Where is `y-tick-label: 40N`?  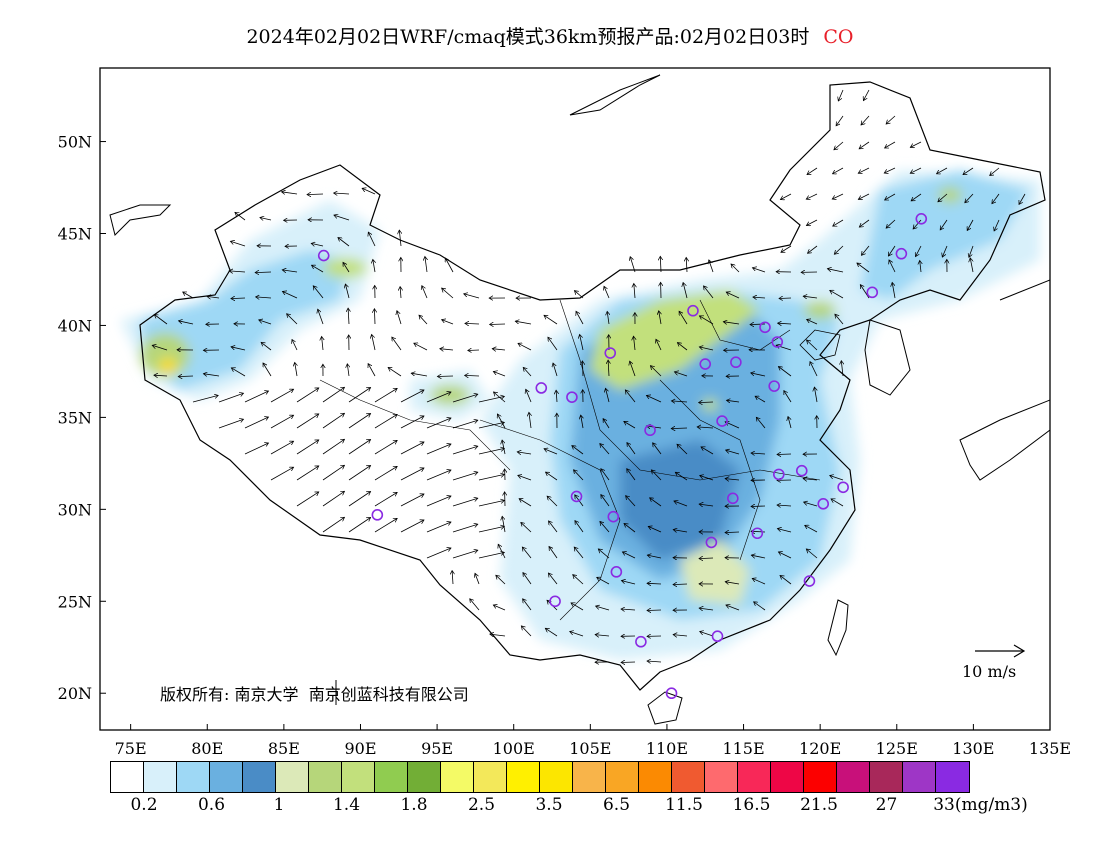
y-tick-label: 40N is located at coordinates (75, 325).